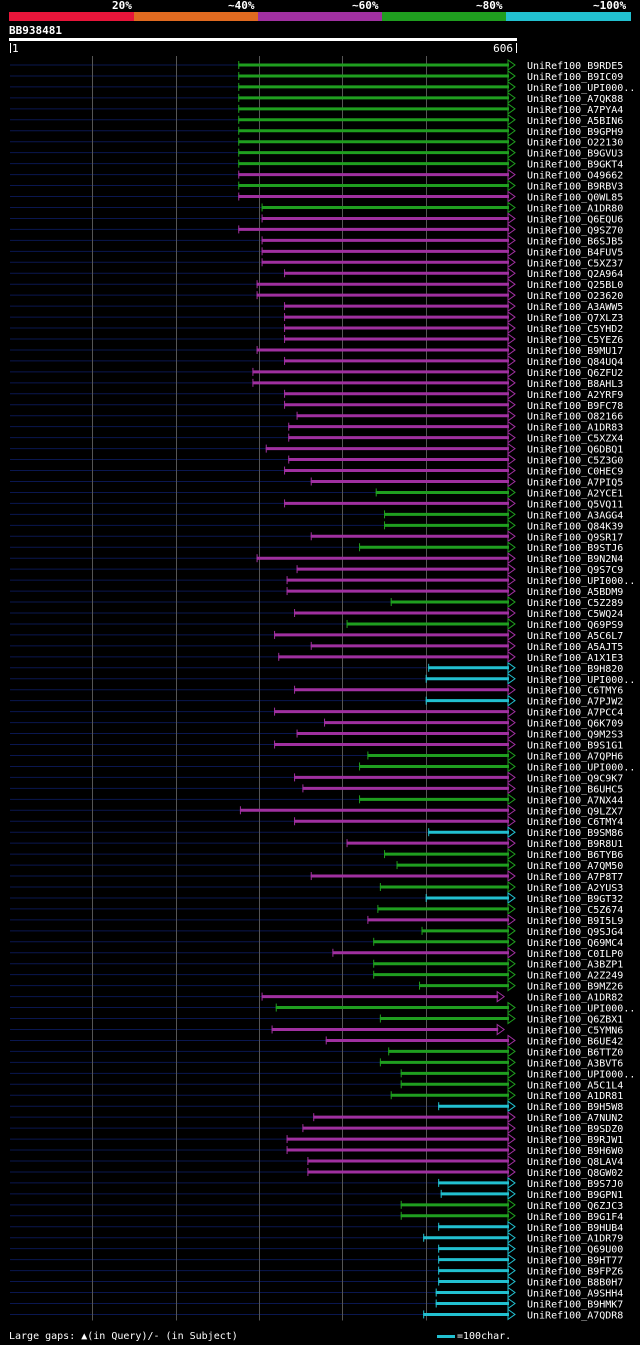 This screenshot has height=1345, width=640. I want to click on hit-label: UniRef100_B9RJW1, so click(575, 1140).